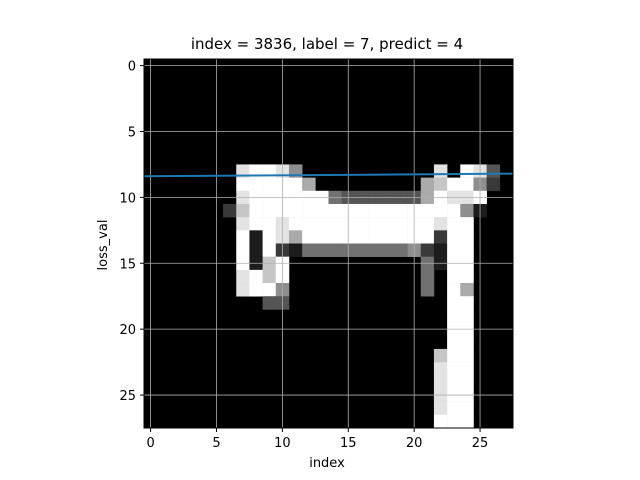 Image resolution: width=640 pixels, height=480 pixels. I want to click on y-tick-label: 25, so click(127, 396).